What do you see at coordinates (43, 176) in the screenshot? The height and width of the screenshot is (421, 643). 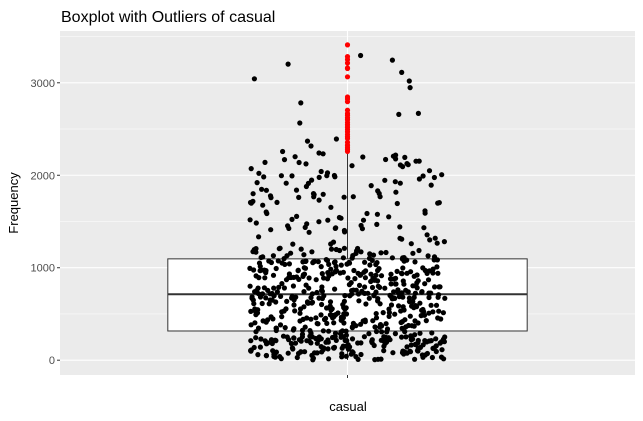 I see `y-tick-label: 2000` at bounding box center [43, 176].